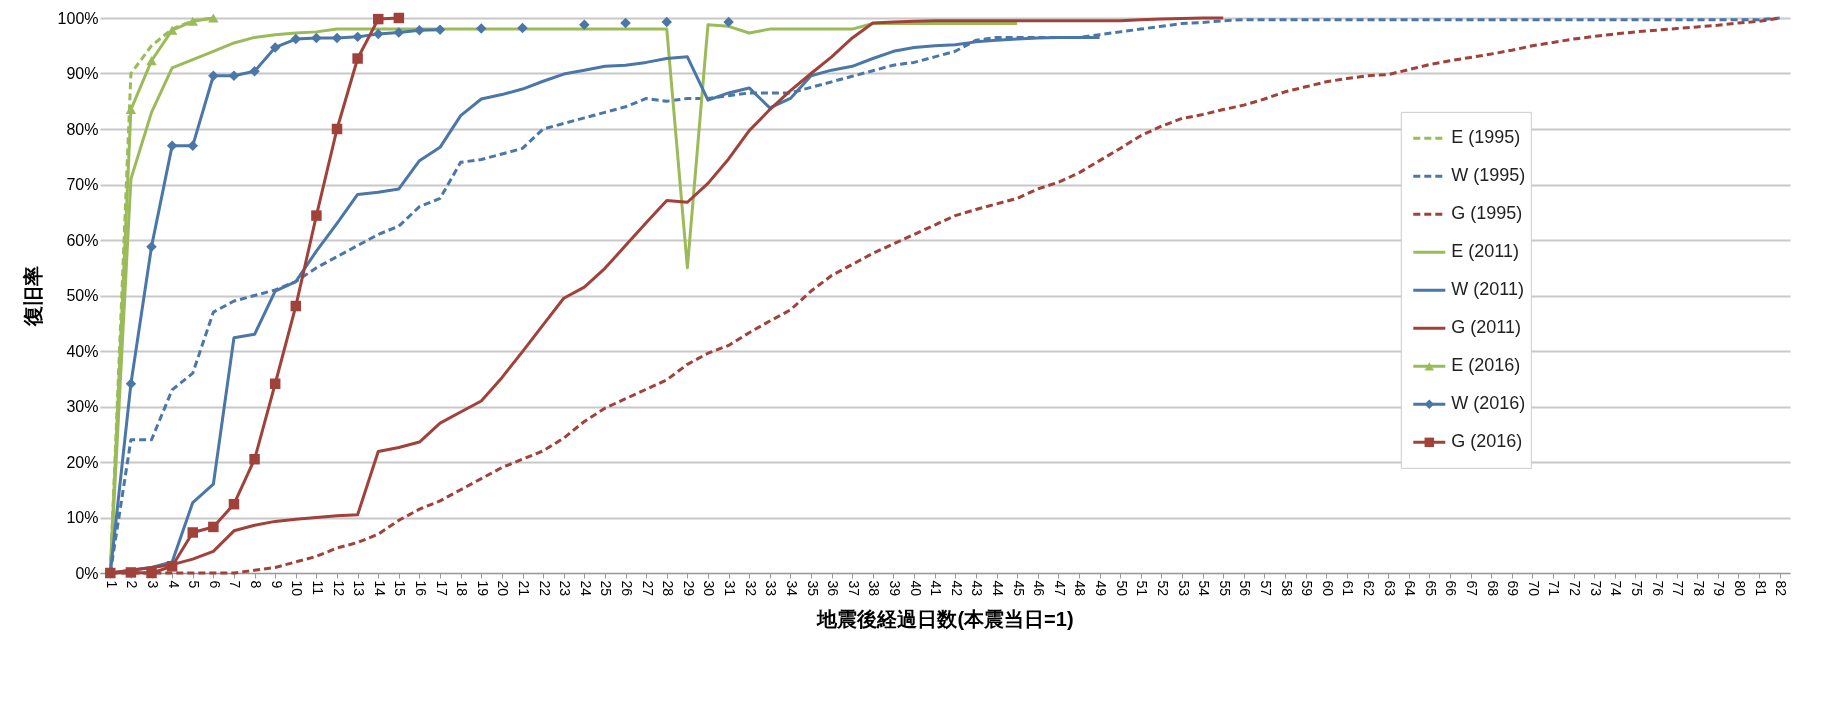 The width and height of the screenshot is (1833, 715). I want to click on x-tick-label: 38, so click(874, 588).